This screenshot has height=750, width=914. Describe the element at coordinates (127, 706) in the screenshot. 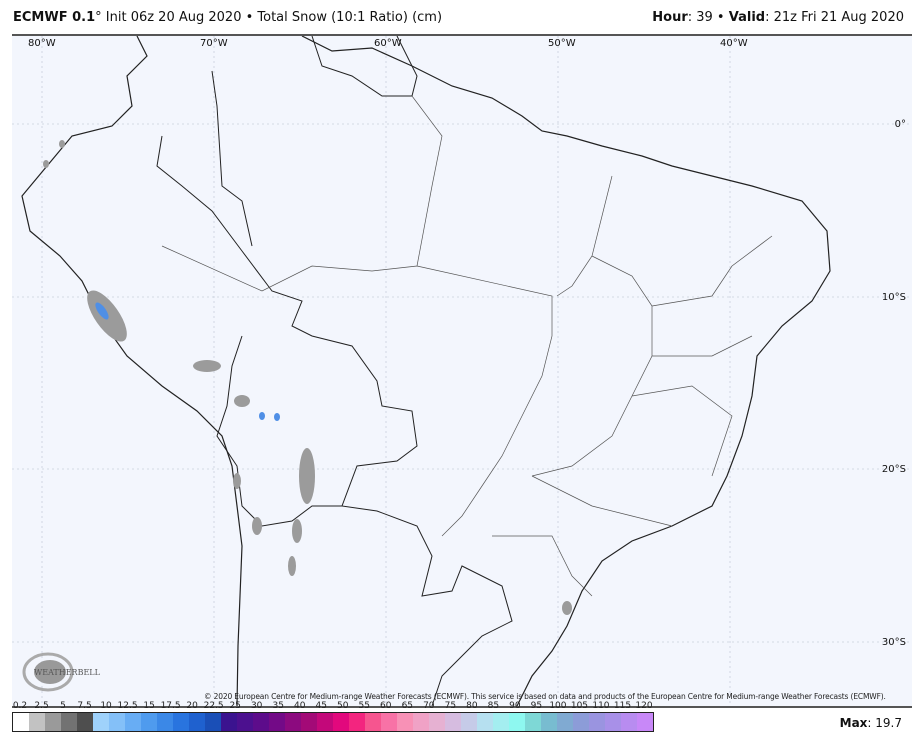

I see `colorbar-label: 12.5` at that location.